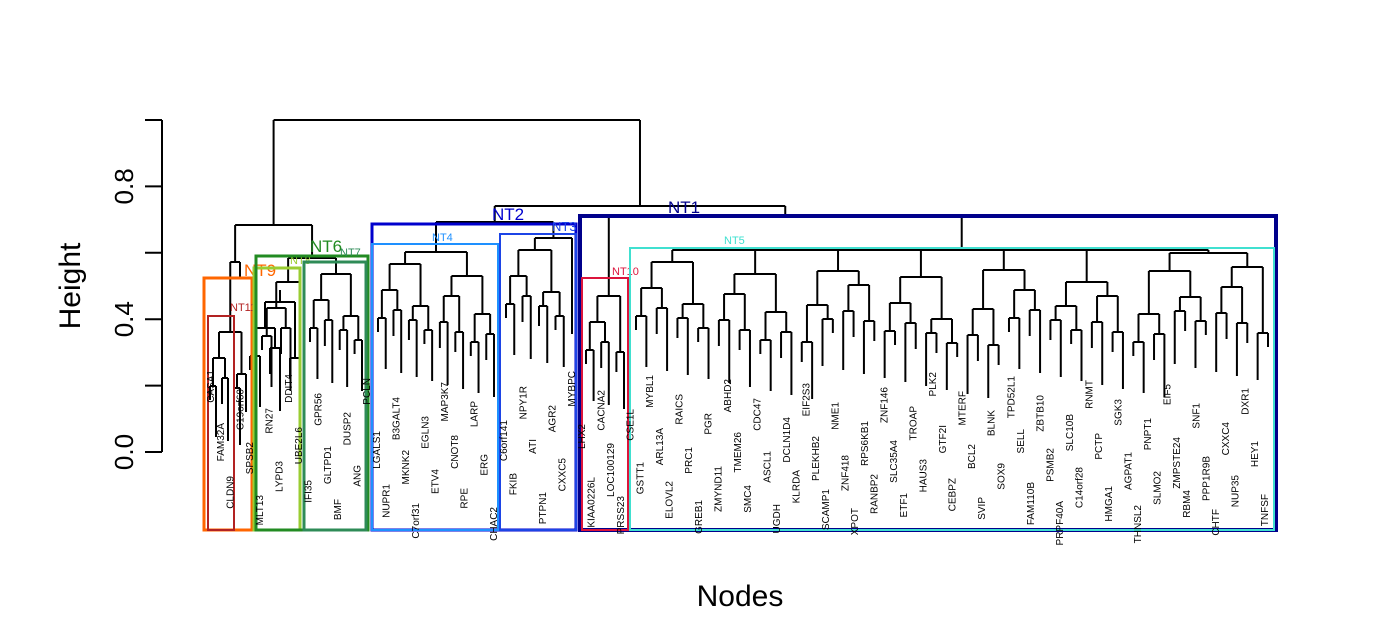 The height and width of the screenshot is (632, 1400). I want to click on leaf-label-75: GTF2I, so click(943, 439).